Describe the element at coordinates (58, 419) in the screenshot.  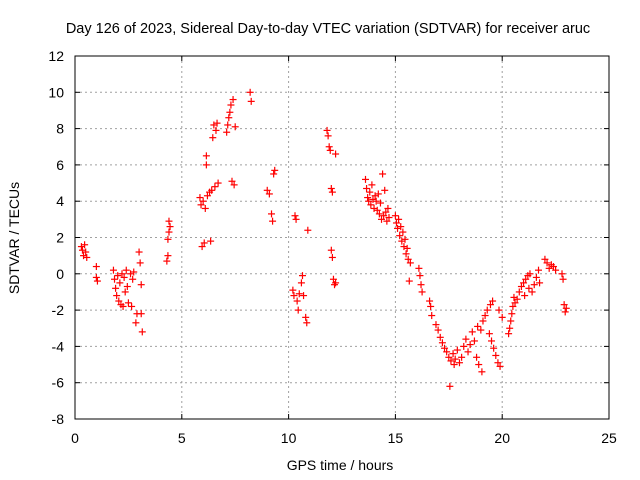
I see `y-tick-label: -8` at that location.